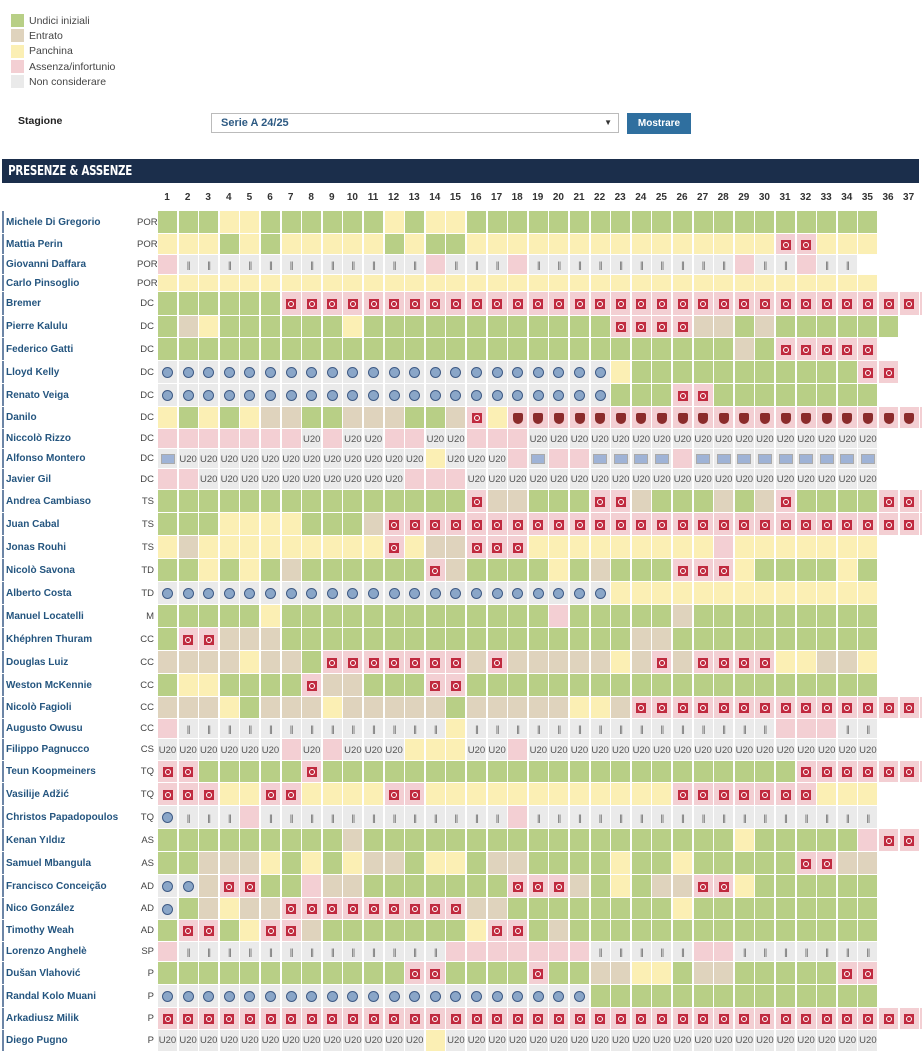 This screenshot has height=1052, width=922. I want to click on player-name-link: Kenan Yıldız, so click(36, 840).